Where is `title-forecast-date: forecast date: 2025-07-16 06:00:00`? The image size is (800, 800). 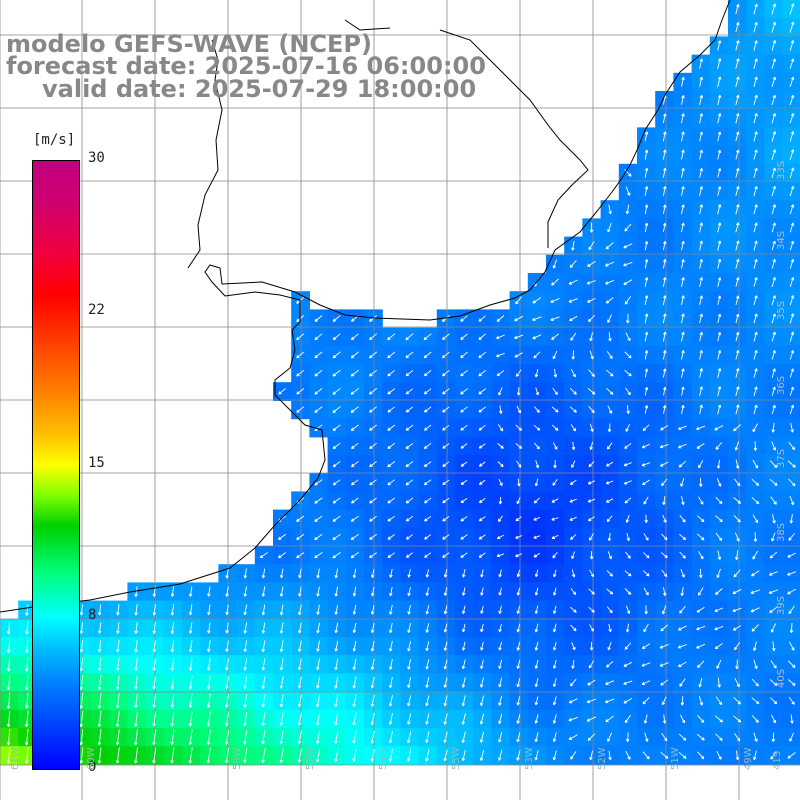 title-forecast-date: forecast date: 2025-07-16 06:00:00 is located at coordinates (246, 66).